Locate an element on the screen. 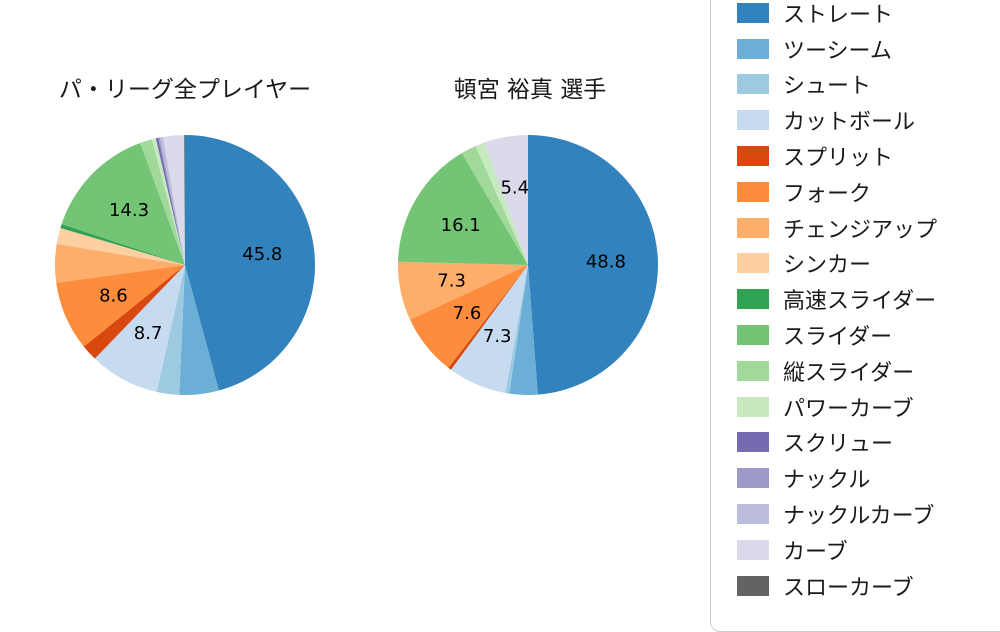 The image size is (1000, 632). legend-item: 高速スライダー is located at coordinates (868, 299).